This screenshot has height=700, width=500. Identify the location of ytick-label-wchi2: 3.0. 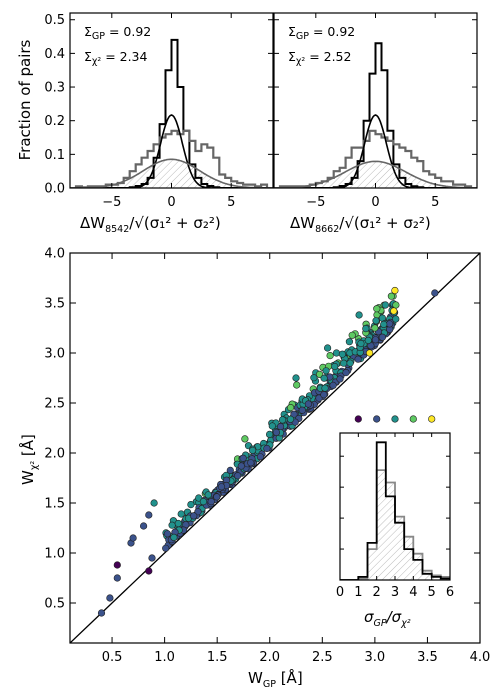
(54, 354).